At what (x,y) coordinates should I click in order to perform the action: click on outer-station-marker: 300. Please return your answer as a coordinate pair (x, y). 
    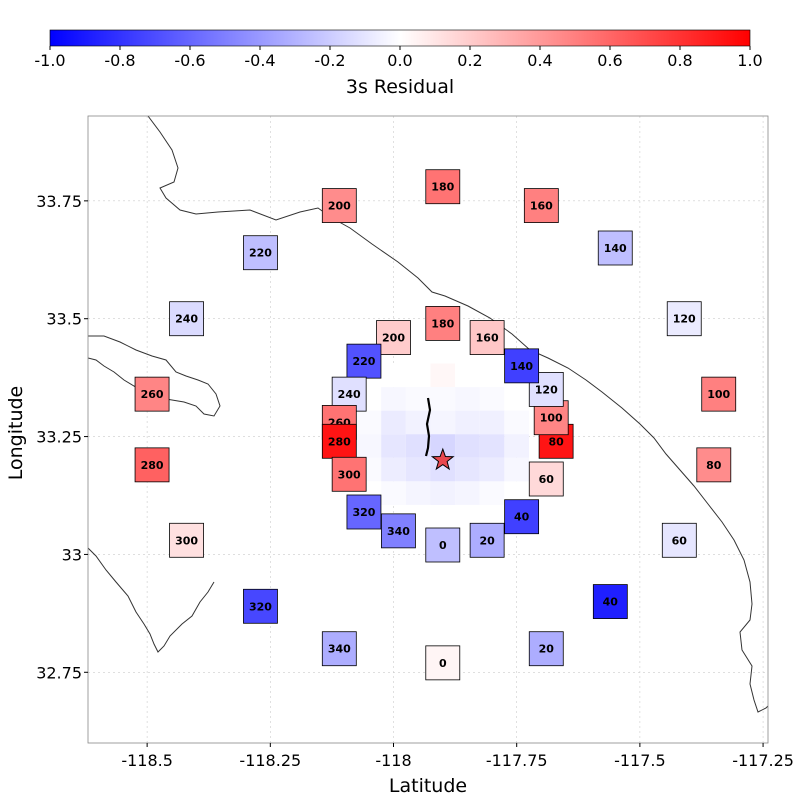
    Looking at the image, I should click on (186, 540).